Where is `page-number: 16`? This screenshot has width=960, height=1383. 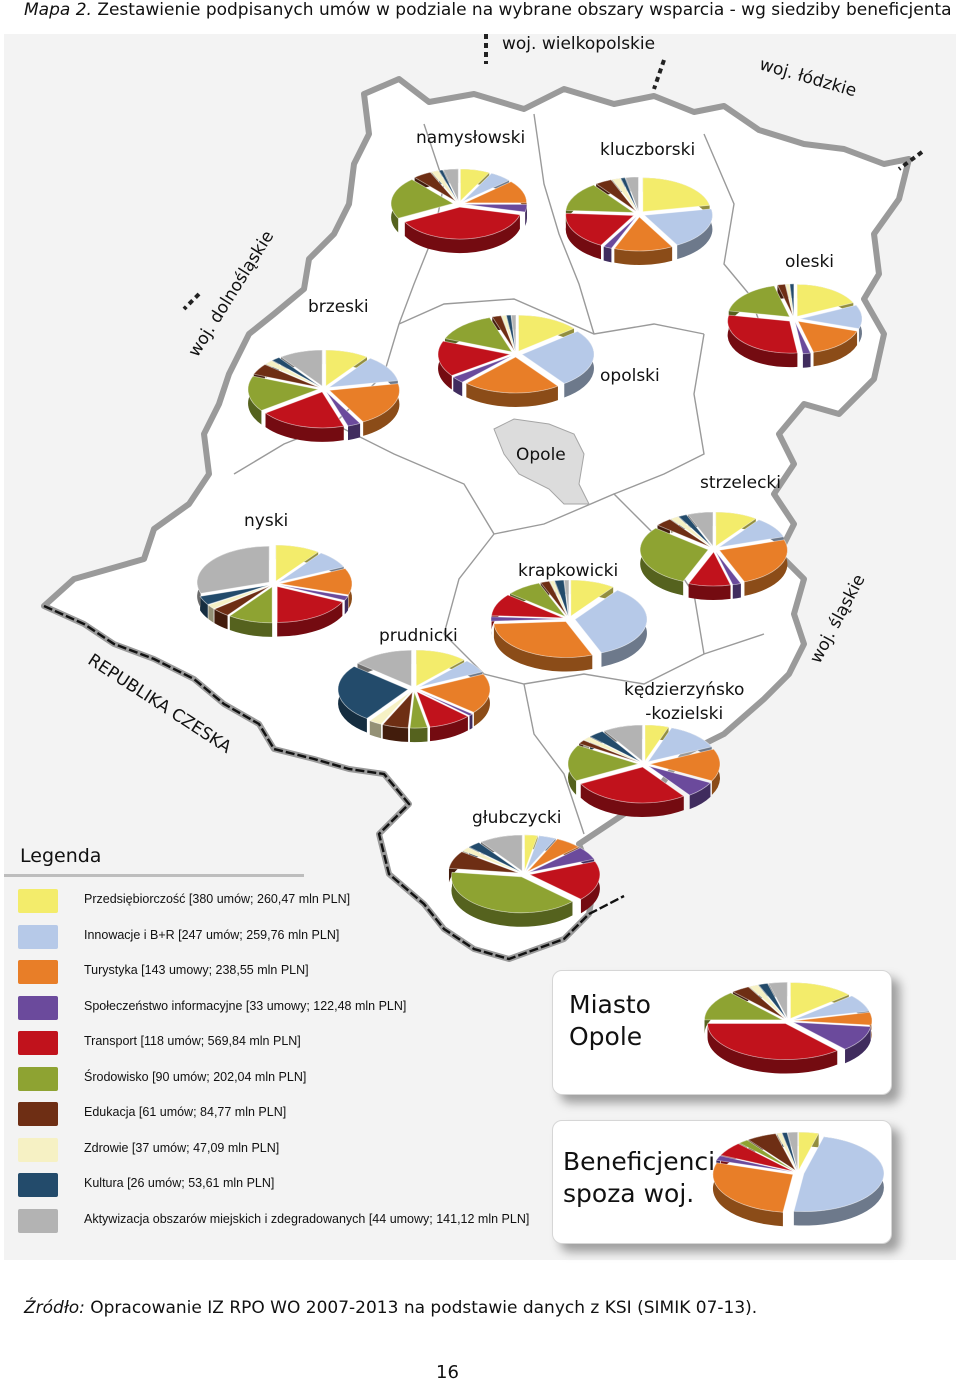 page-number: 16 is located at coordinates (447, 1372).